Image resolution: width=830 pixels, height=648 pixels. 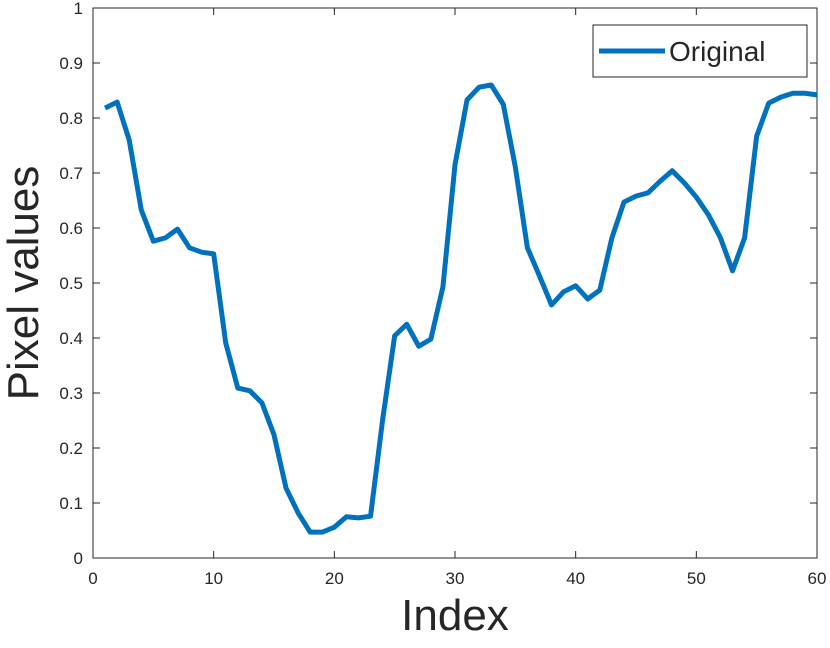 What do you see at coordinates (717, 51) in the screenshot?
I see `legend-label: Original` at bounding box center [717, 51].